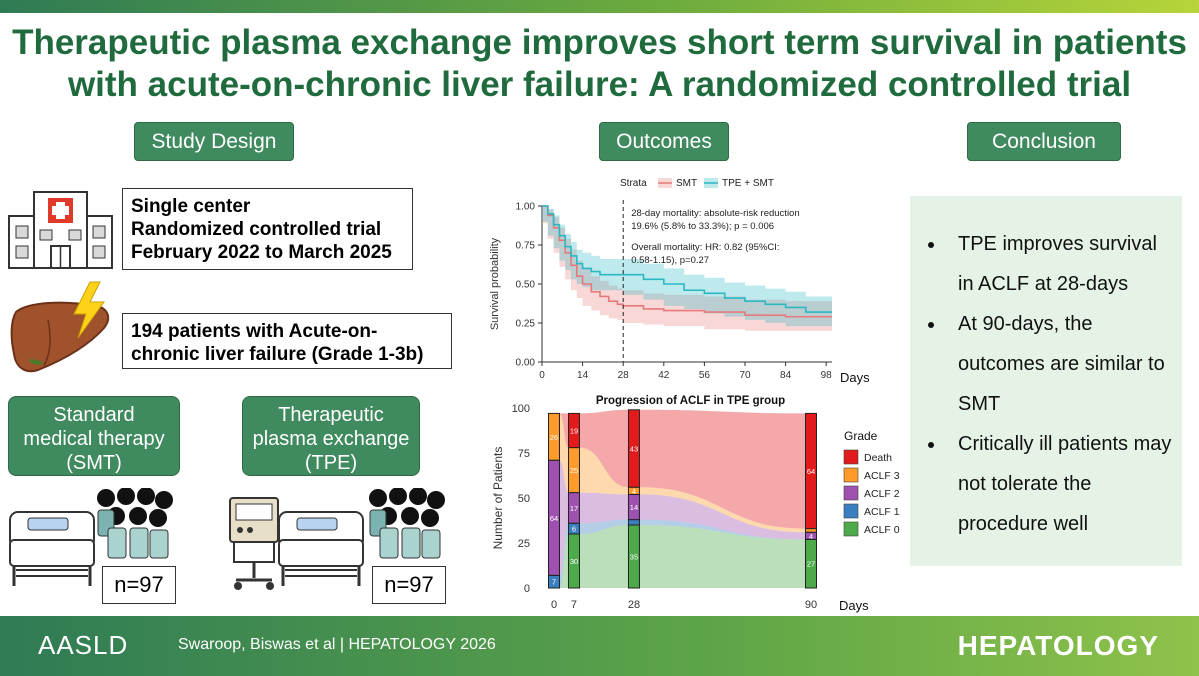 The width and height of the screenshot is (1199, 676). I want to click on conclusion-header: Conclusion, so click(1044, 141).